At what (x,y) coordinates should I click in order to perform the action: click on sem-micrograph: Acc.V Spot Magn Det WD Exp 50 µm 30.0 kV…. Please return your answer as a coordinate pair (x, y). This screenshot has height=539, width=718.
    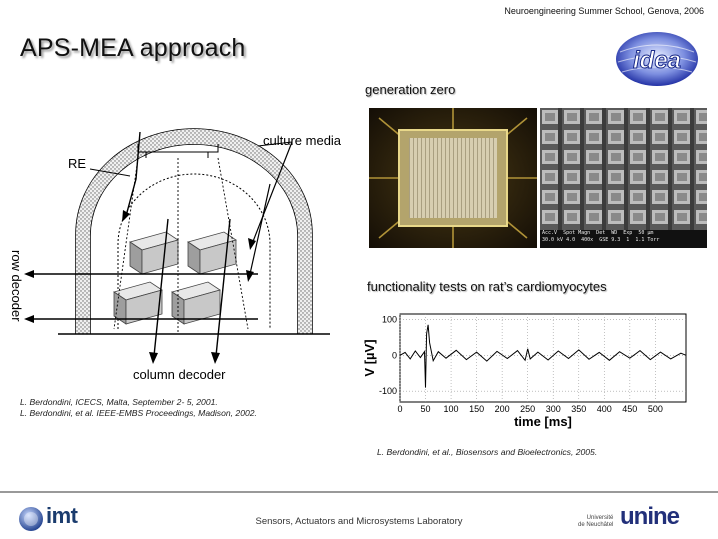
    Looking at the image, I should click on (623, 178).